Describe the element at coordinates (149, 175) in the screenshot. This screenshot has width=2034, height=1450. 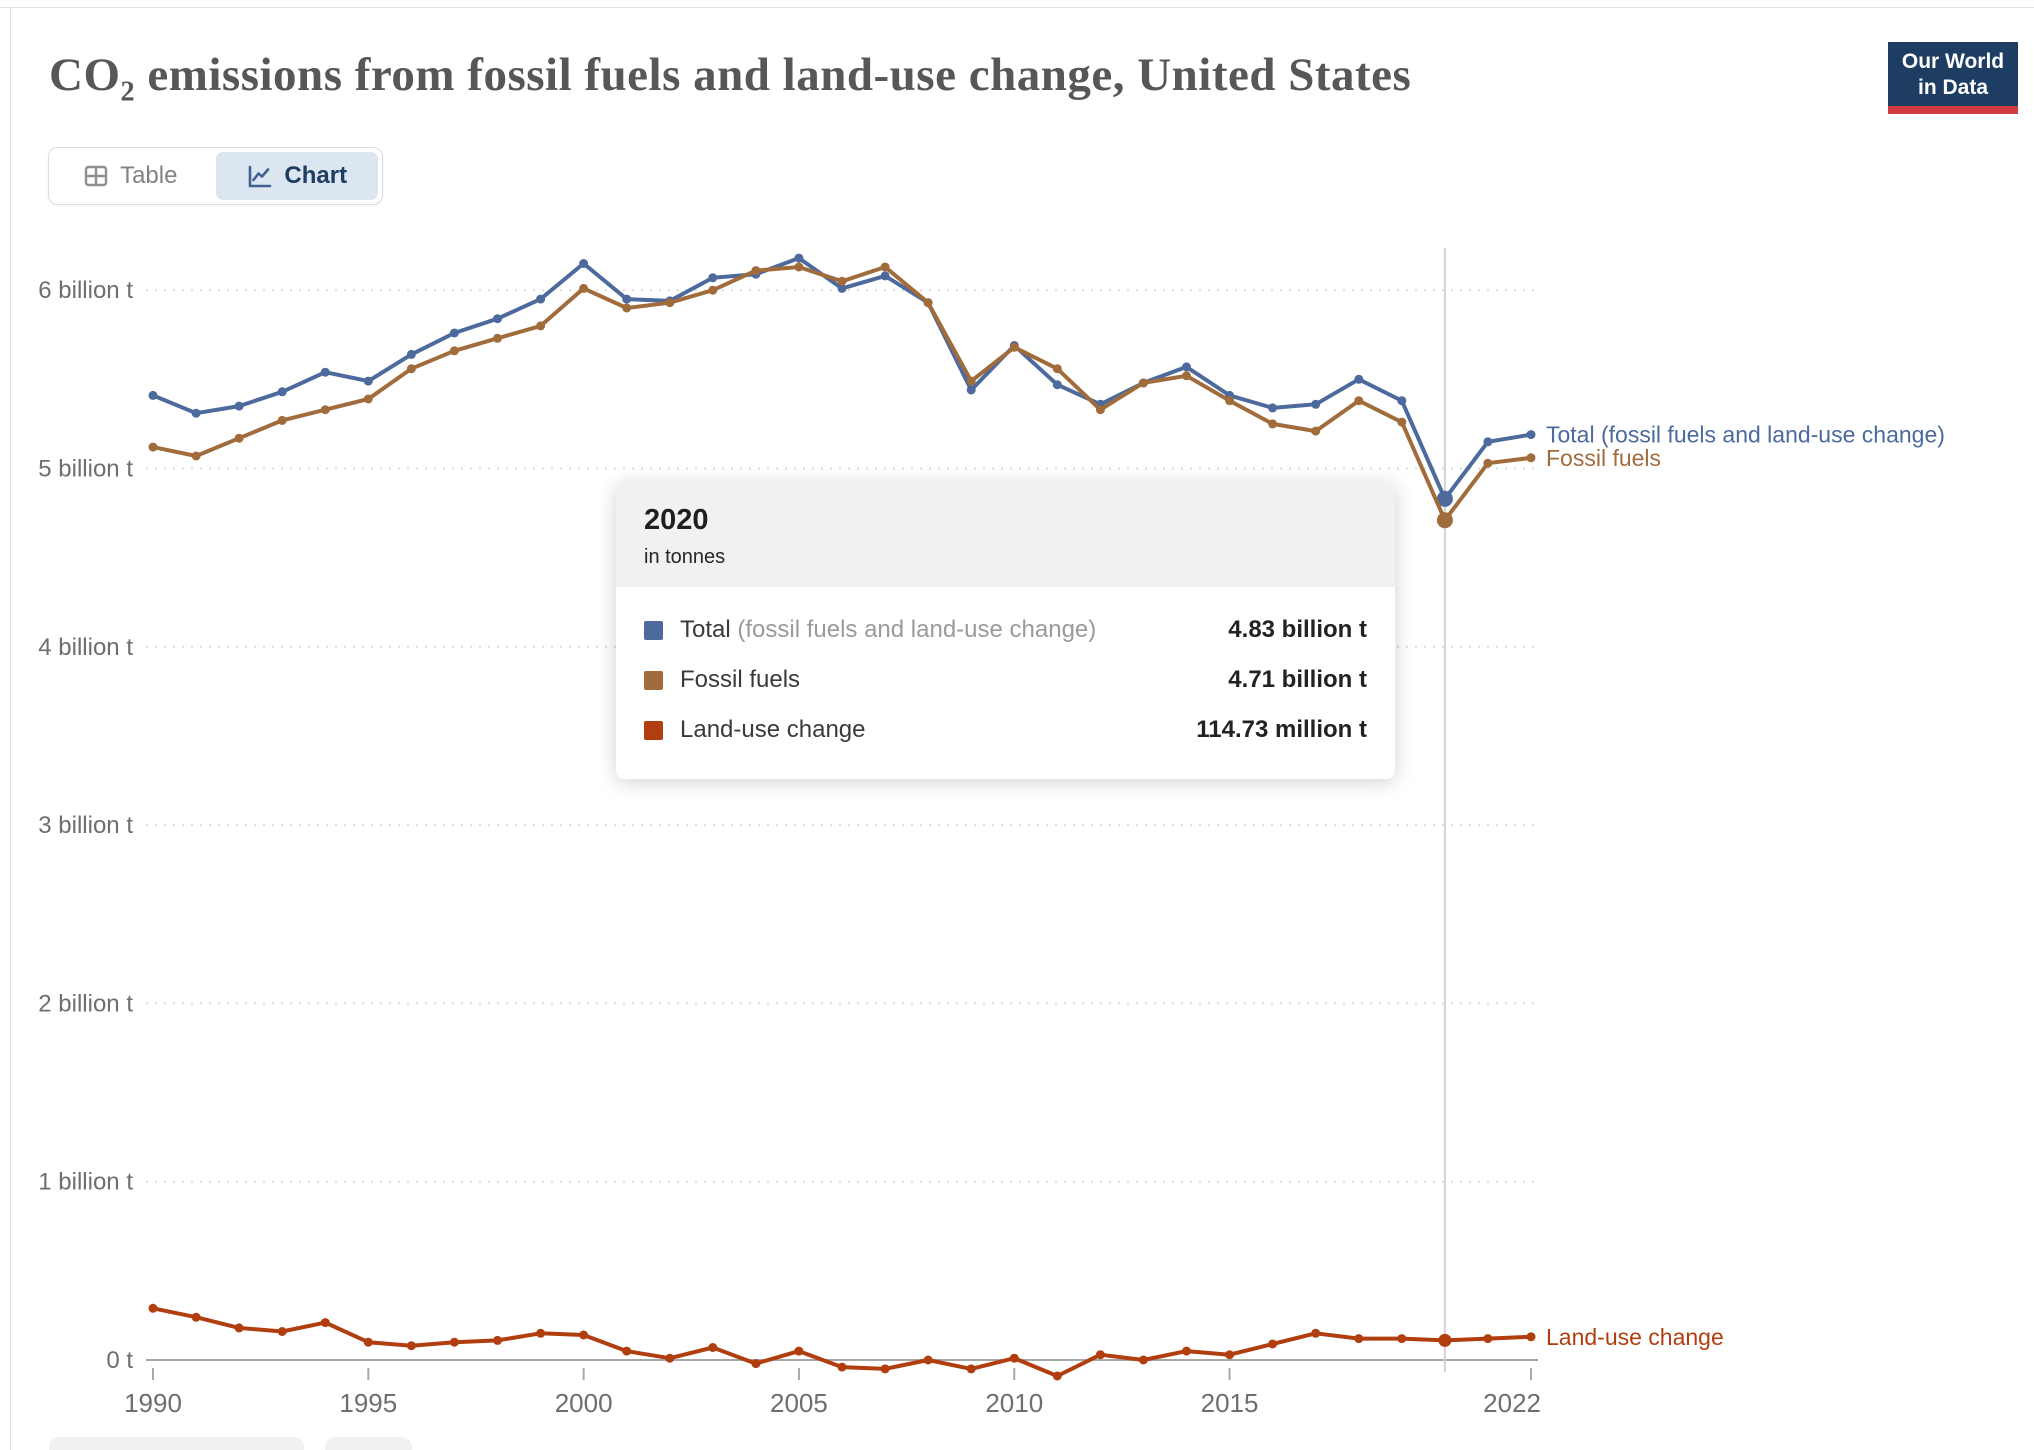
I see `tab-table-label: Table` at that location.